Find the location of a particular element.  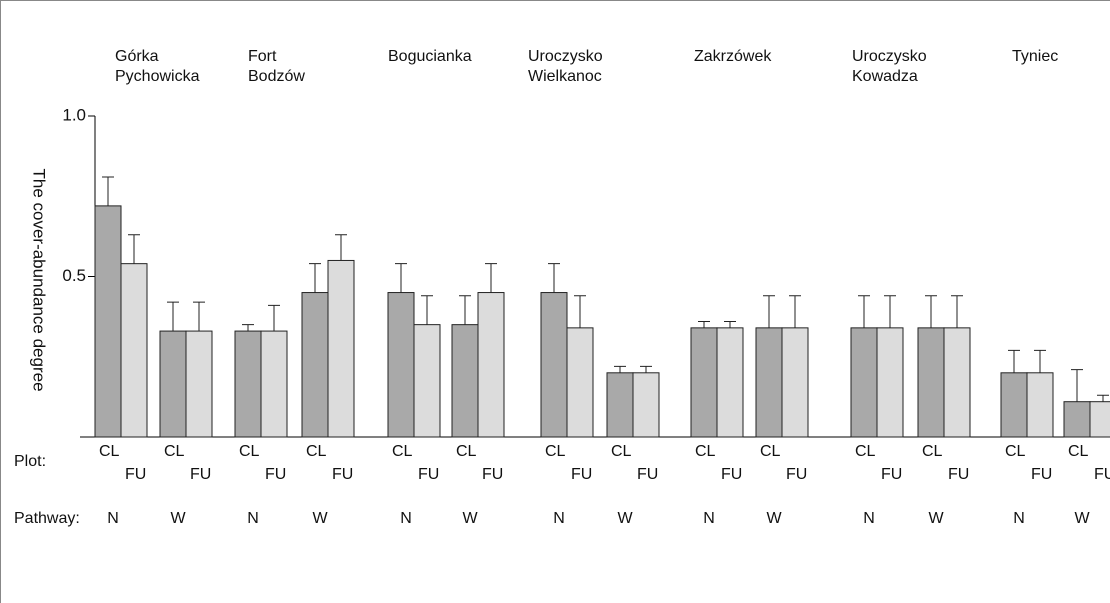

y-axis-label: The cover-abundance degree is located at coordinates (39, 279).